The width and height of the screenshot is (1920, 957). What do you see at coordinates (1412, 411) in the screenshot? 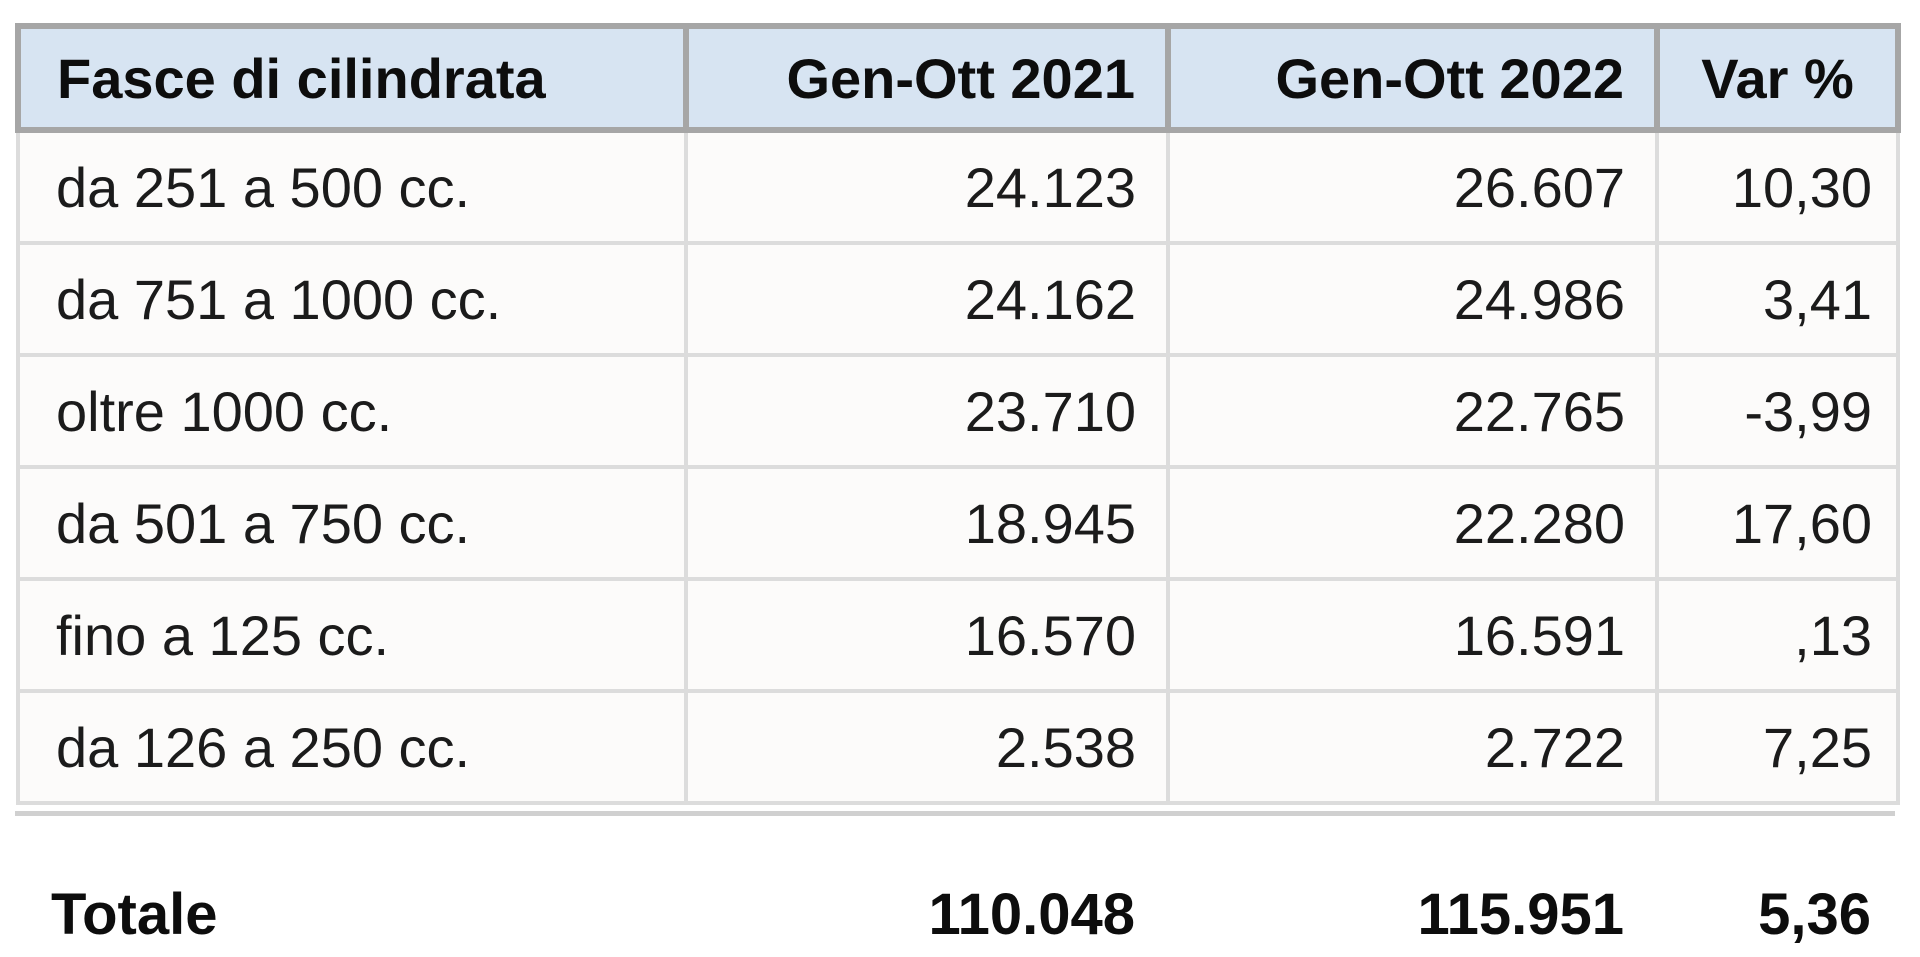
I see `value-2022-cell: 22.765` at bounding box center [1412, 411].